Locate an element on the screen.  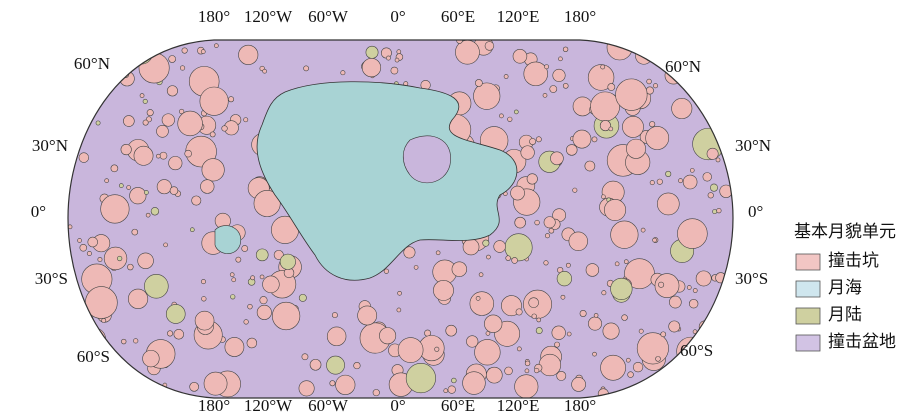
highland-patch is located at coordinates (426, 159).